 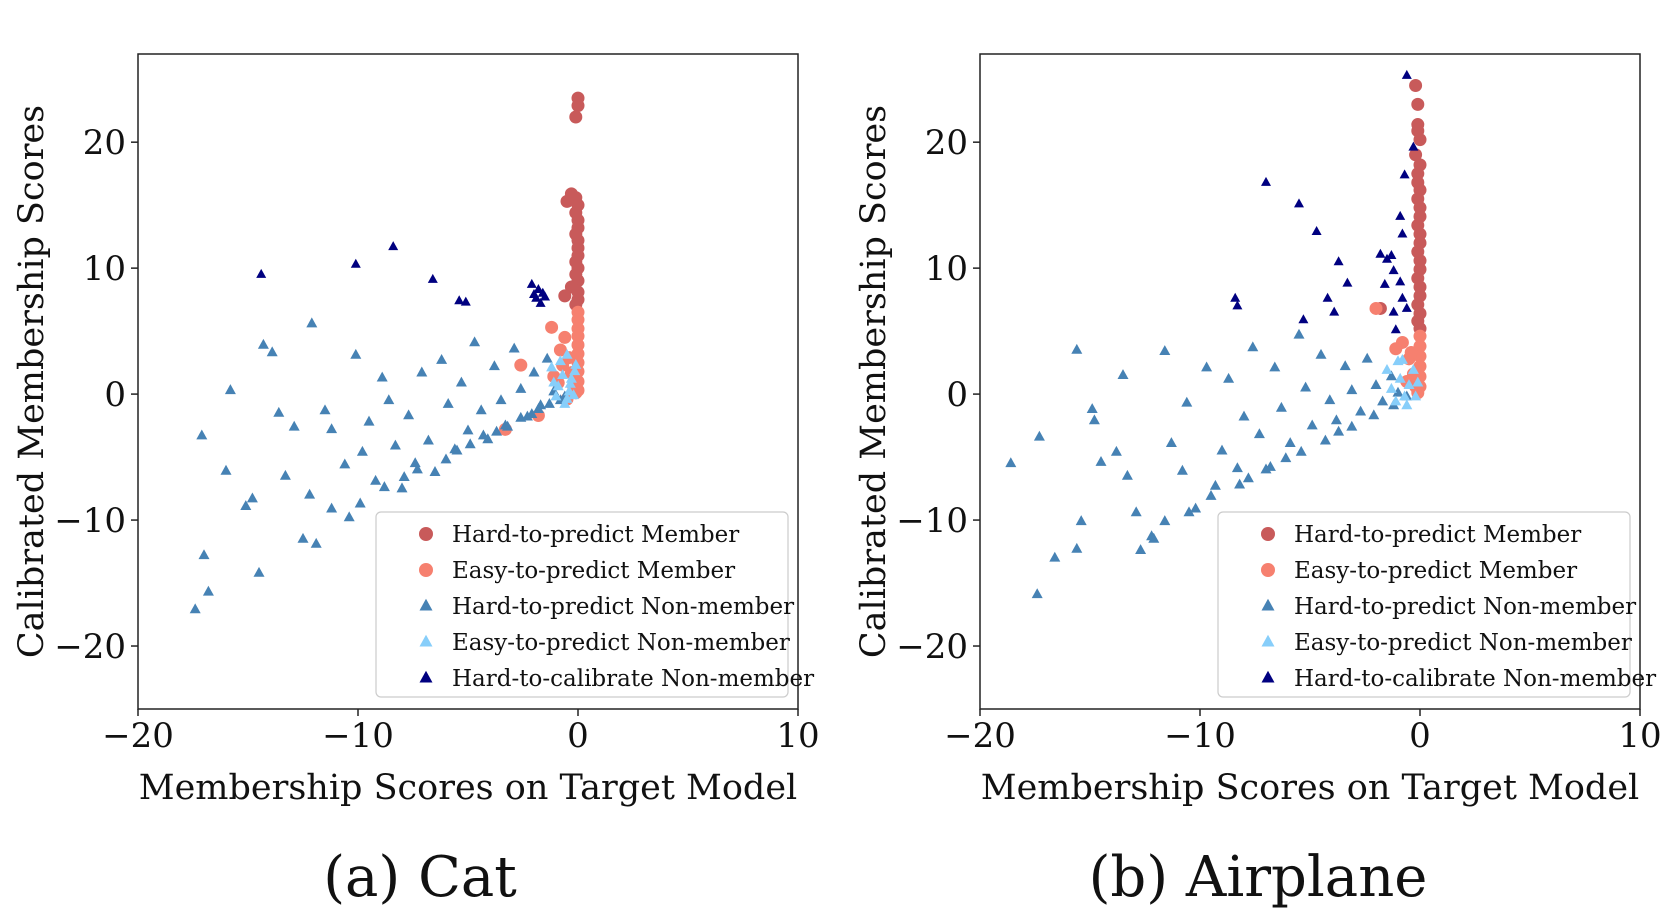 What do you see at coordinates (621, 643) in the screenshot?
I see `legend-label-easy-nonmember: Easy-to-predict Non-member` at bounding box center [621, 643].